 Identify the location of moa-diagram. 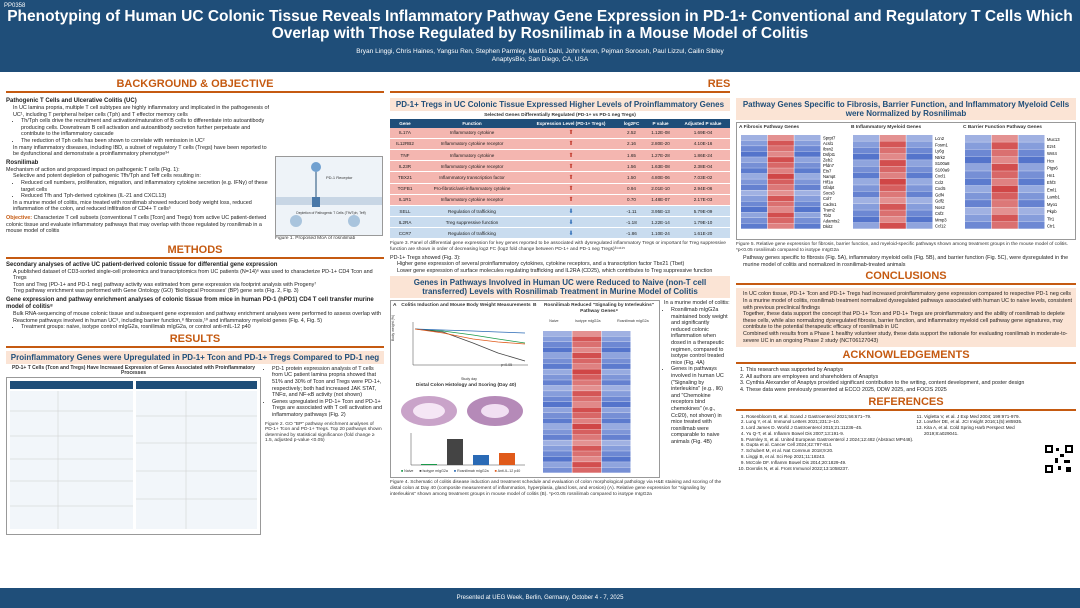
(329, 194).